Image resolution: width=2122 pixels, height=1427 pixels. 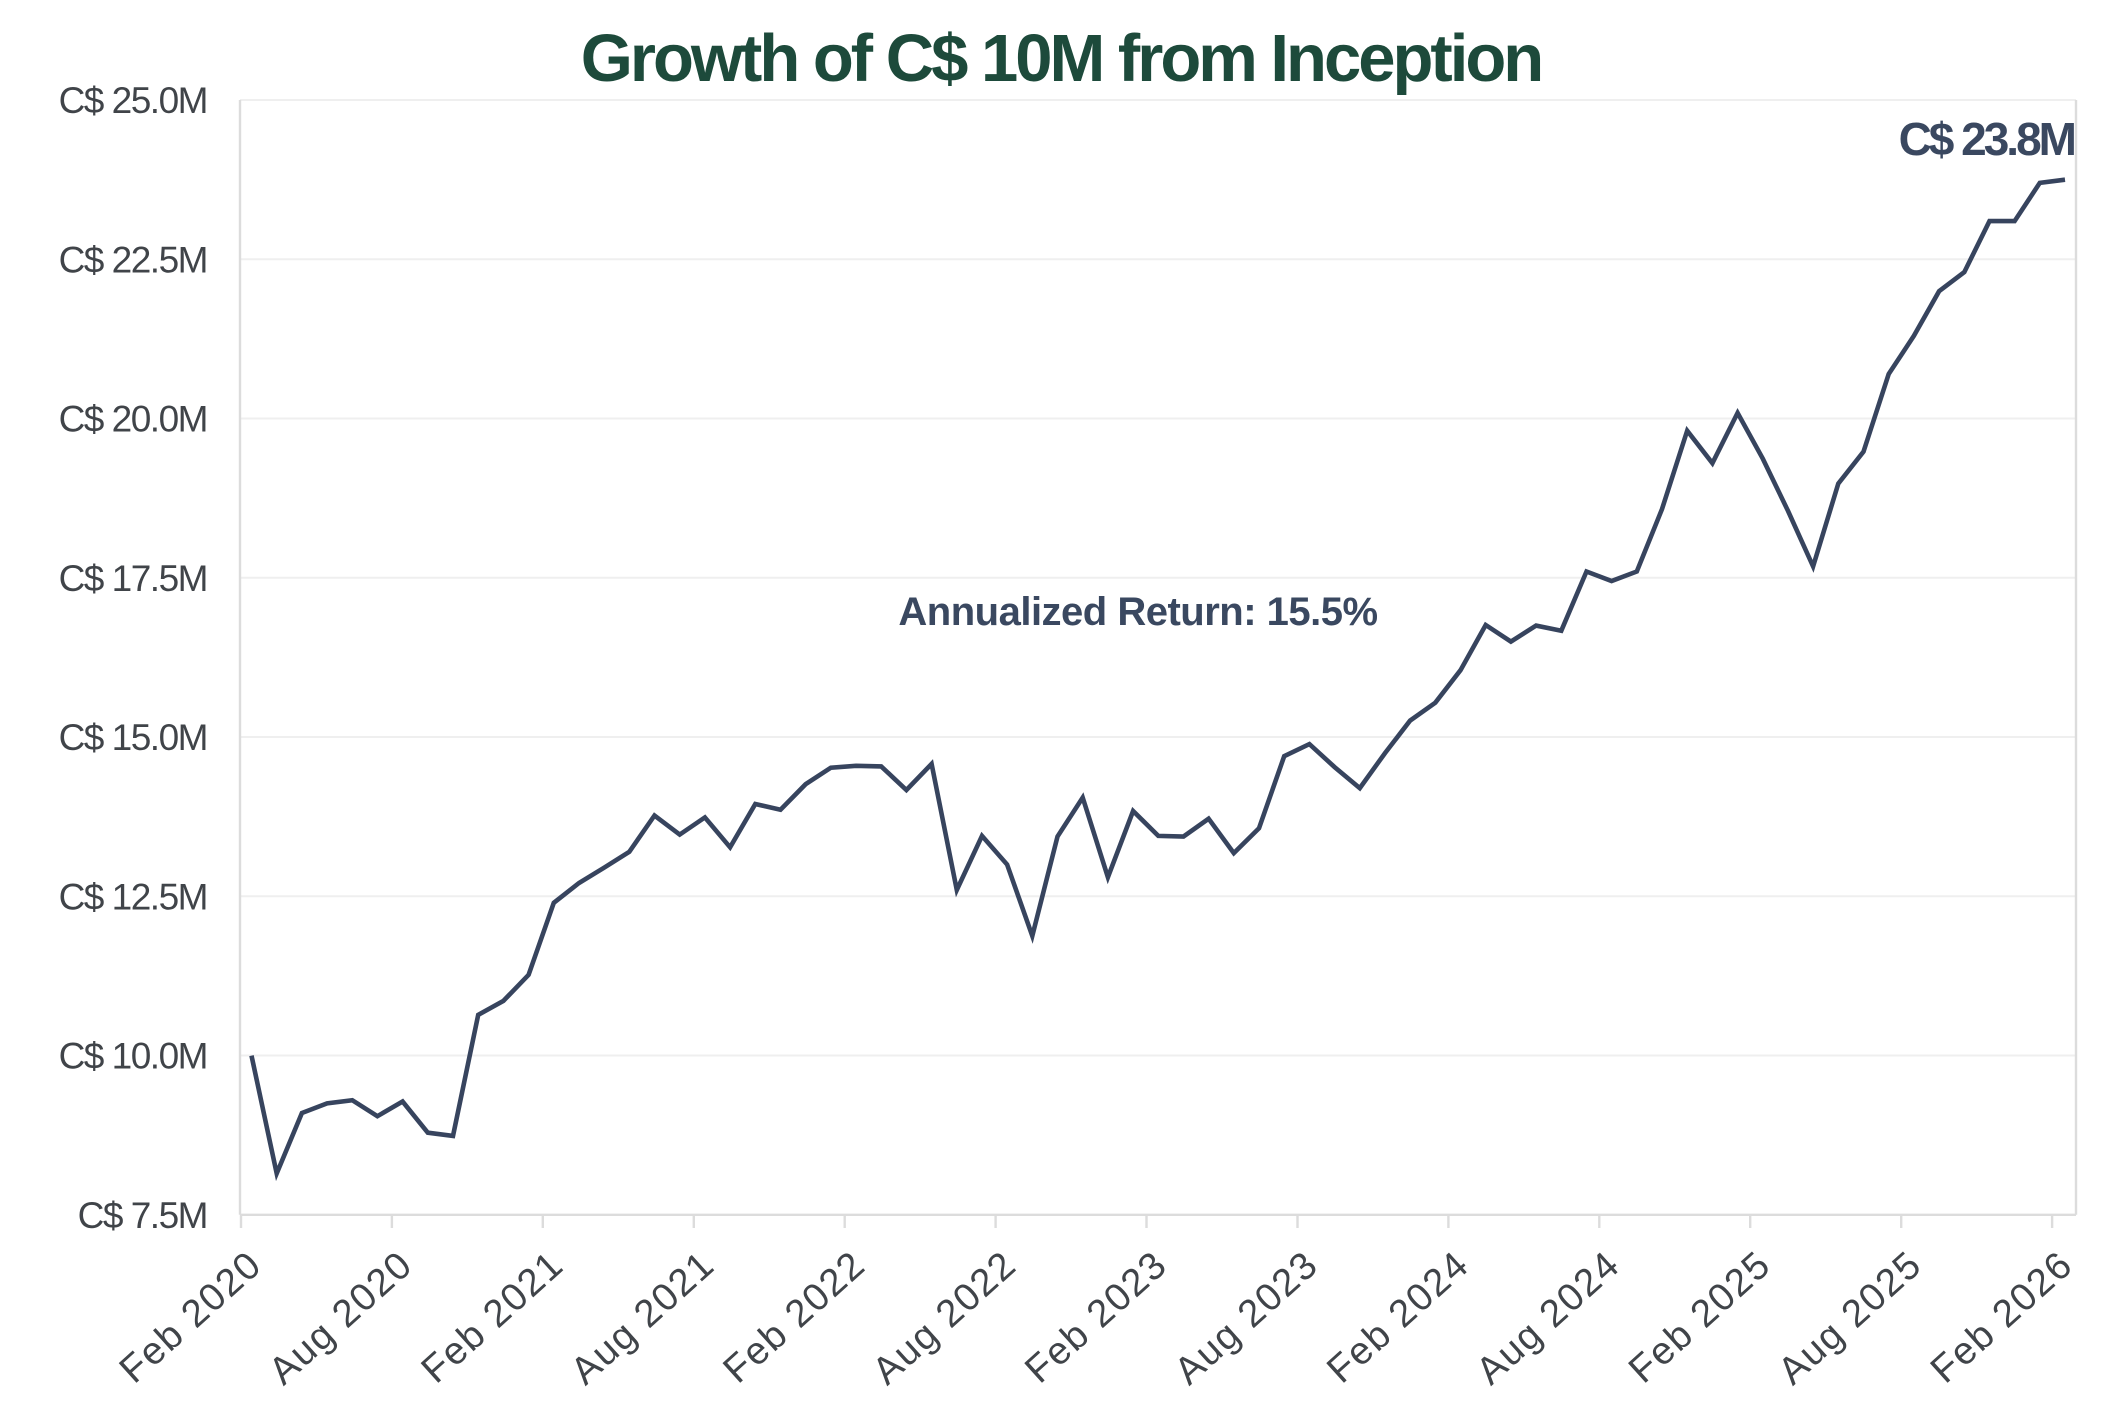 I want to click on svg-text: C$ 15.0M, so click(x=133, y=737).